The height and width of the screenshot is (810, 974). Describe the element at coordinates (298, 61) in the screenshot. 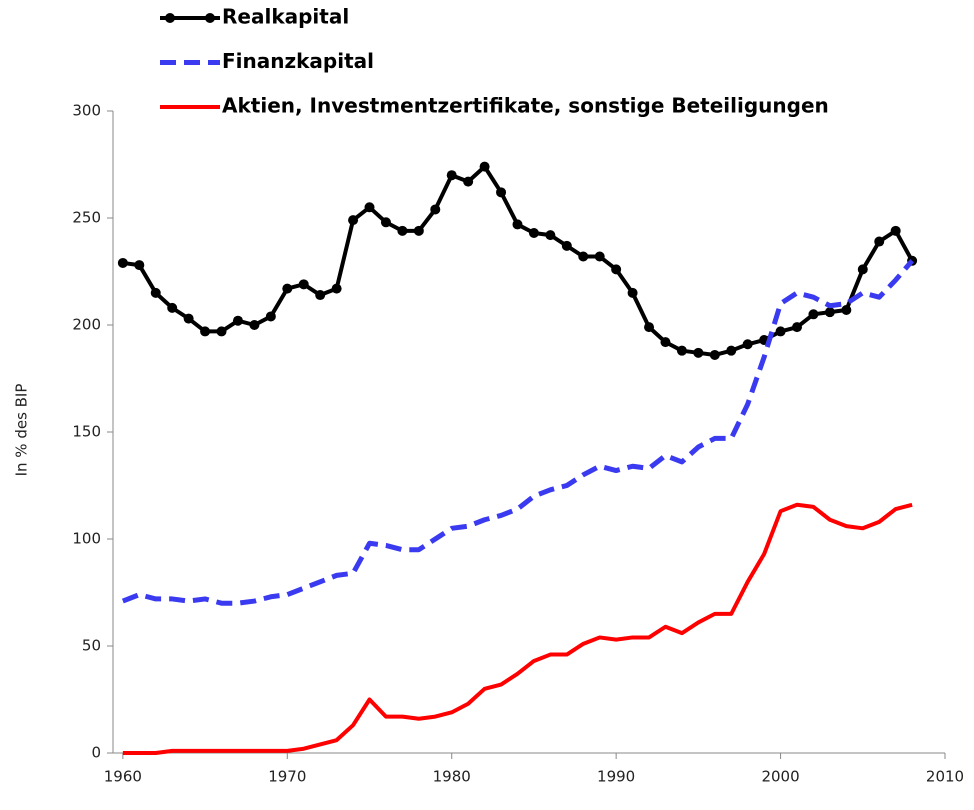

I see `legend-label: Finanzkapital` at that location.